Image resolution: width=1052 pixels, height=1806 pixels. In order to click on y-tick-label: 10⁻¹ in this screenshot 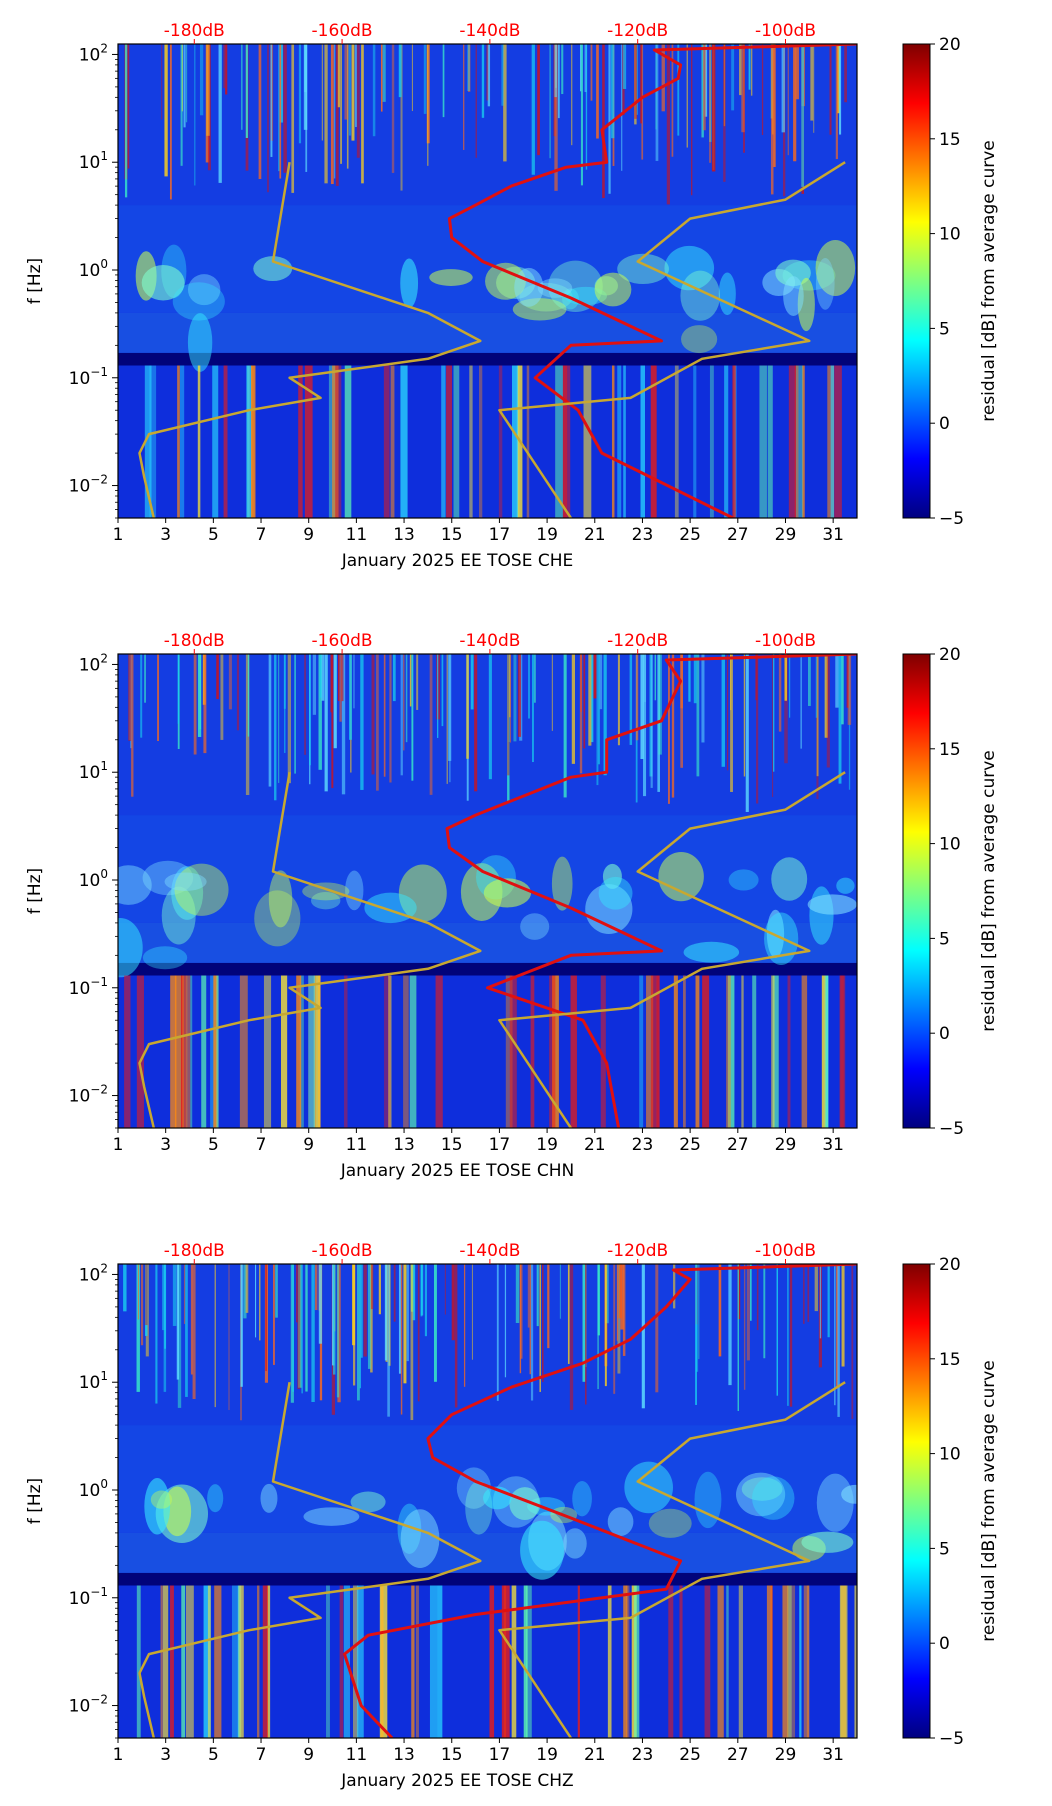, I will do `click(88, 377)`.